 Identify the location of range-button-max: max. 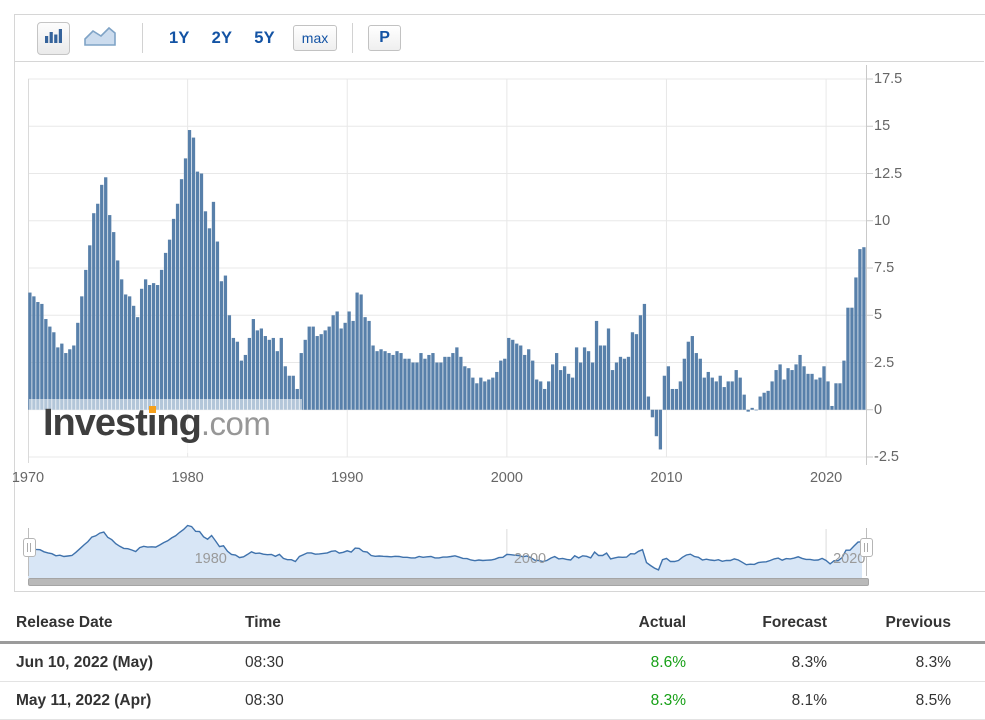
(315, 38).